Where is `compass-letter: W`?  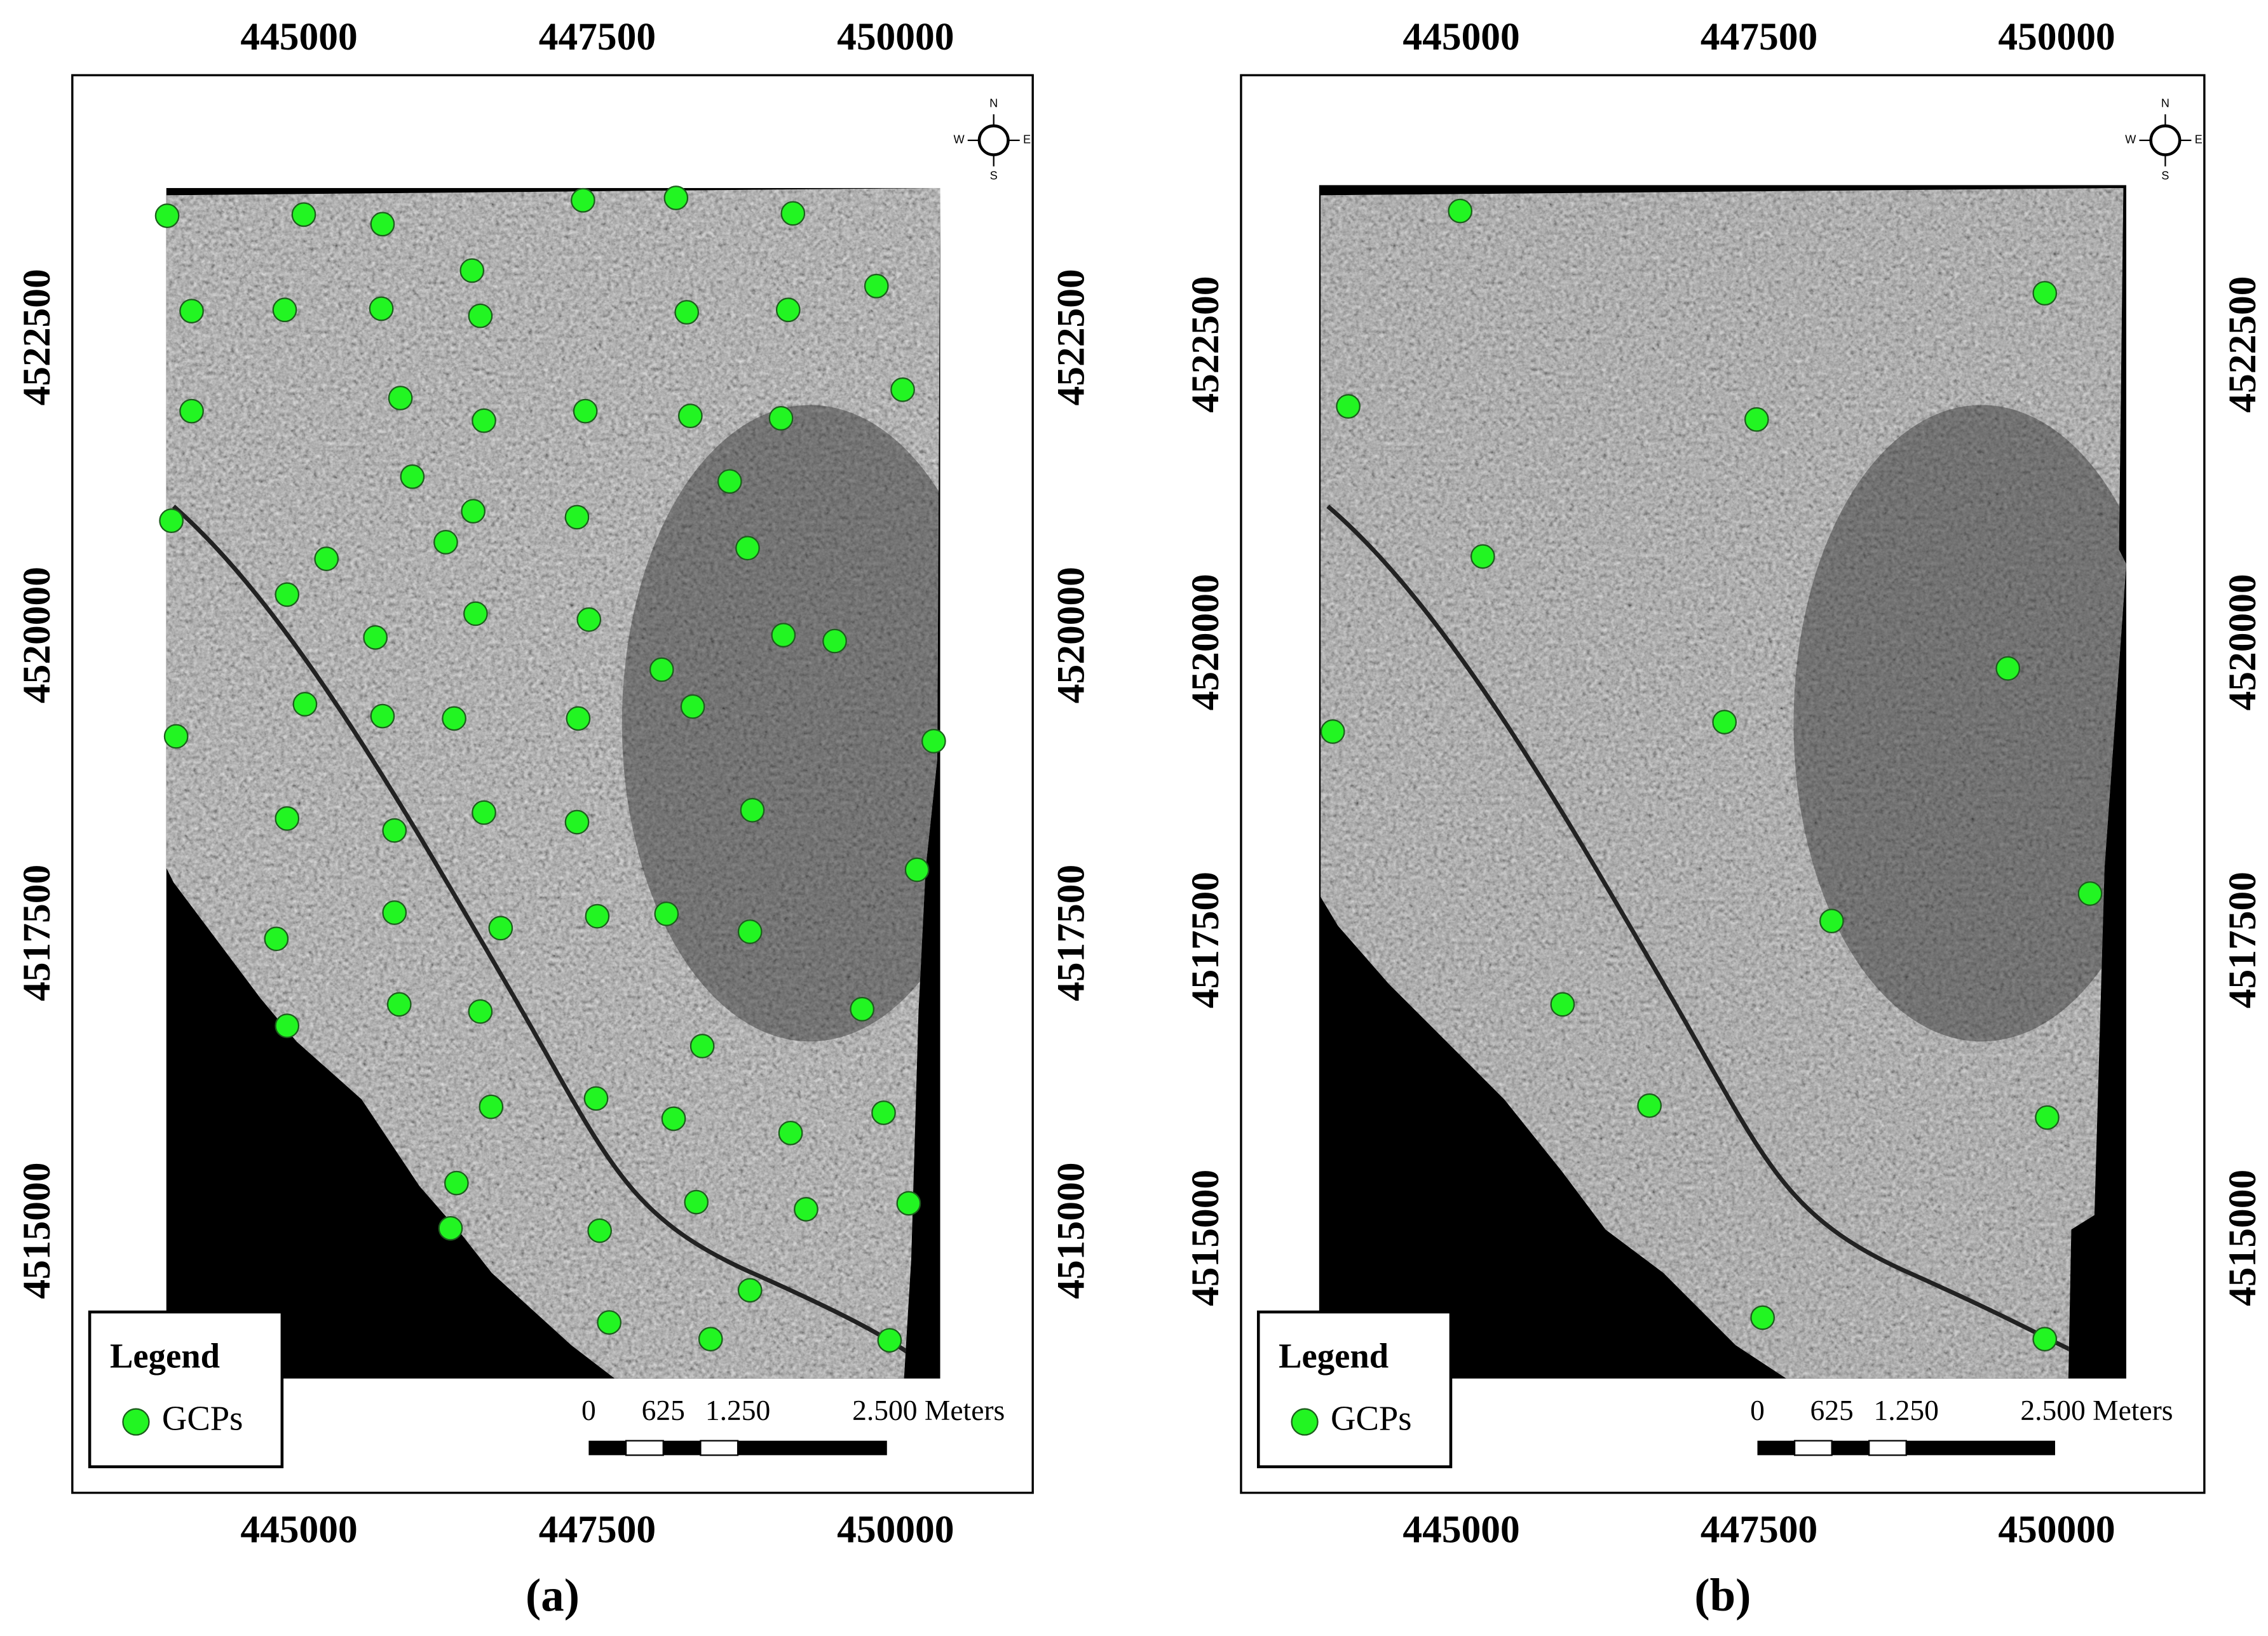
compass-letter: W is located at coordinates (2130, 139).